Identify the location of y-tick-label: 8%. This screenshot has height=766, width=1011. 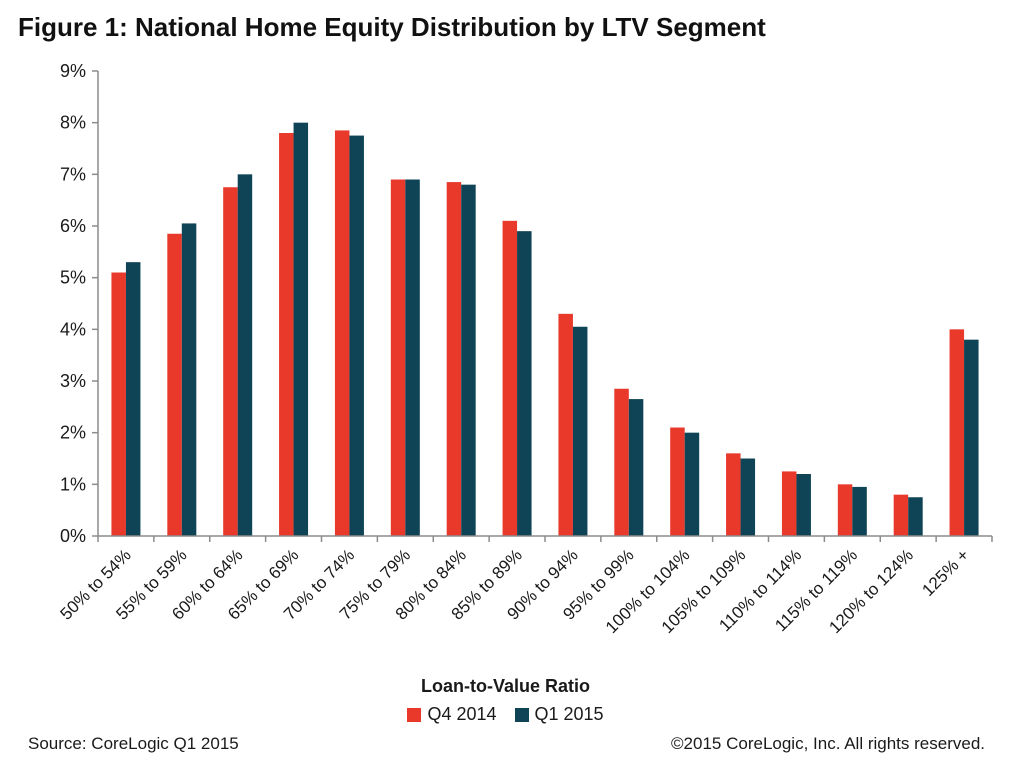
(73, 123).